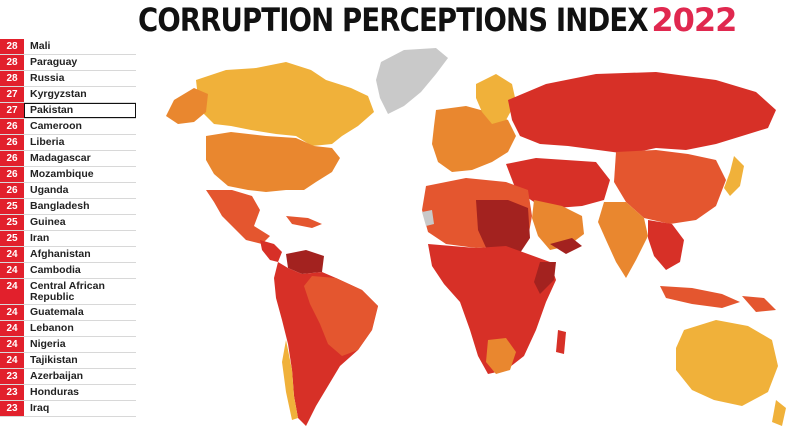  I want to click on country-name: Uganda, so click(49, 190).